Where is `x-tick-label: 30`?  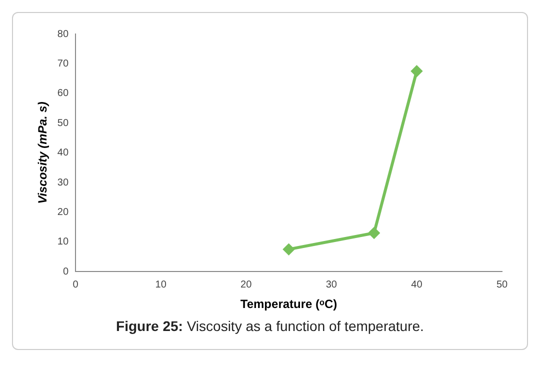 x-tick-label: 30 is located at coordinates (332, 284).